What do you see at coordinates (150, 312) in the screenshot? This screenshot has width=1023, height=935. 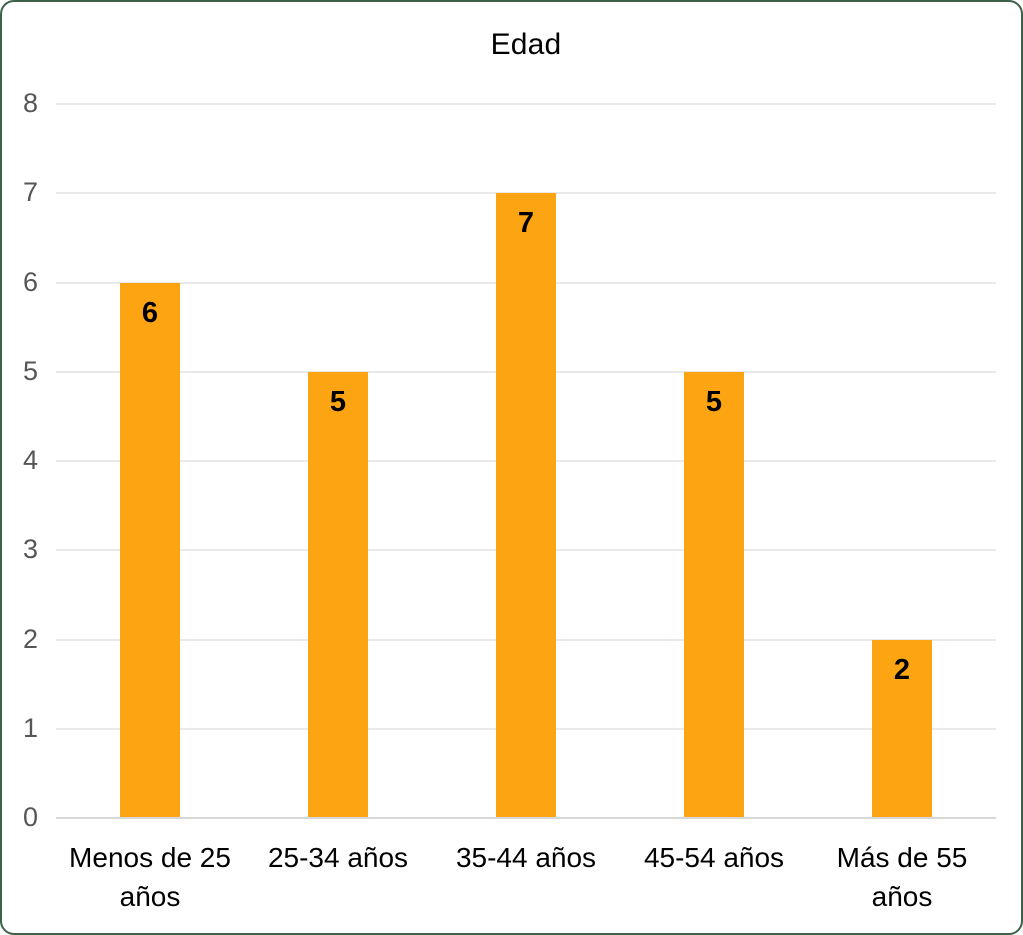 I see `bar-value-label: 6` at bounding box center [150, 312].